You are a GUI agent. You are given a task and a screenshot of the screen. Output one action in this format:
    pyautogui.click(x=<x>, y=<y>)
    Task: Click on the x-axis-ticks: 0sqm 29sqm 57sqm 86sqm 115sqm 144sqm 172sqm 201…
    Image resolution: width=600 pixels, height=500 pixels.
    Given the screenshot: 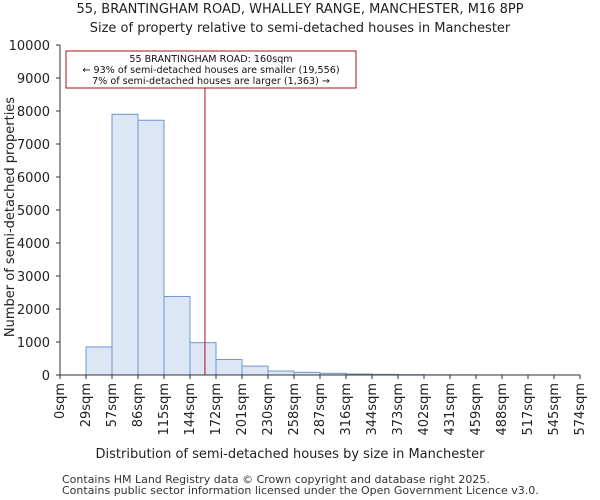 What is the action you would take?
    pyautogui.click(x=320, y=405)
    